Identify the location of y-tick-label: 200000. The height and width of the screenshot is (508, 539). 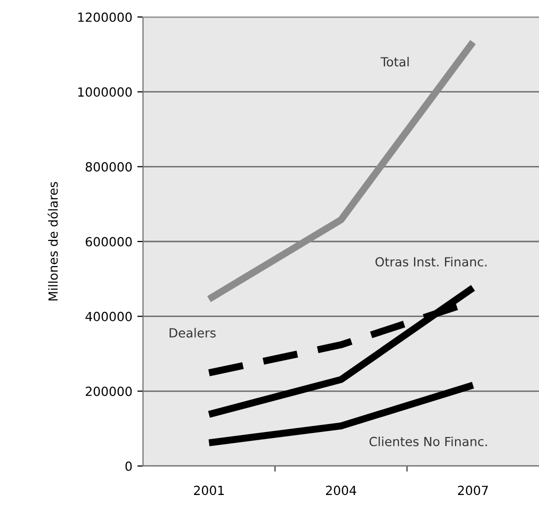
(109, 391).